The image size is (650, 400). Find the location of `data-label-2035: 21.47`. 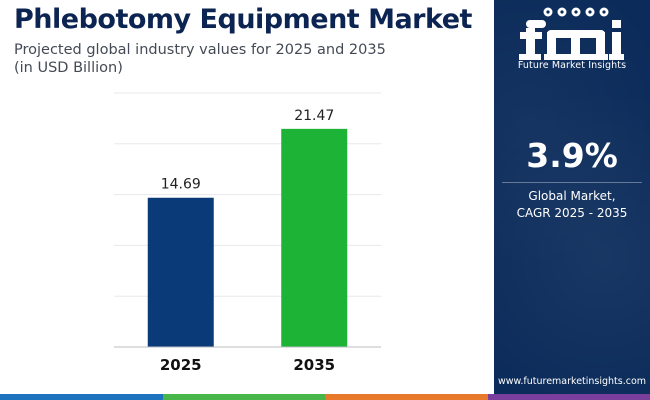

data-label-2035: 21.47 is located at coordinates (314, 116).